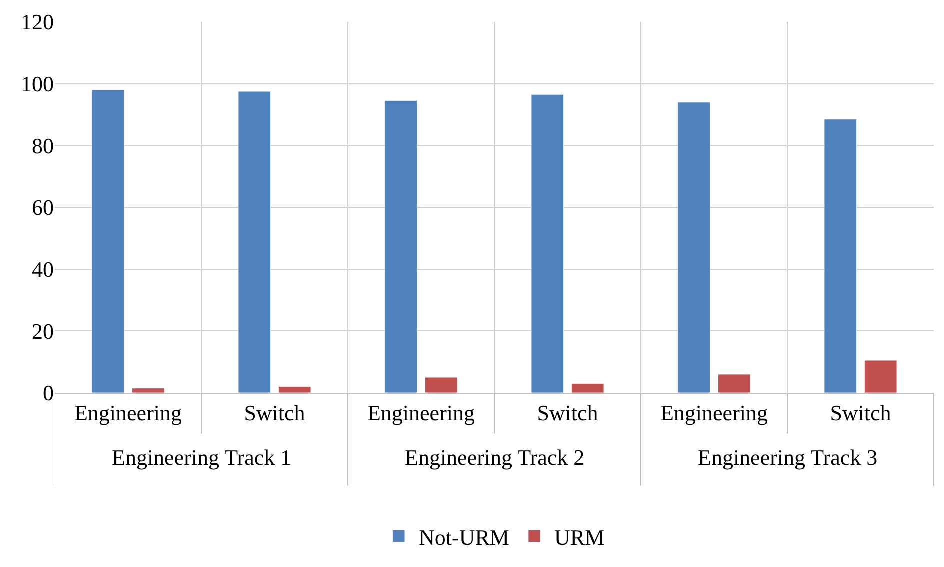  Describe the element at coordinates (43, 145) in the screenshot. I see `y-tick-label: 80` at that location.